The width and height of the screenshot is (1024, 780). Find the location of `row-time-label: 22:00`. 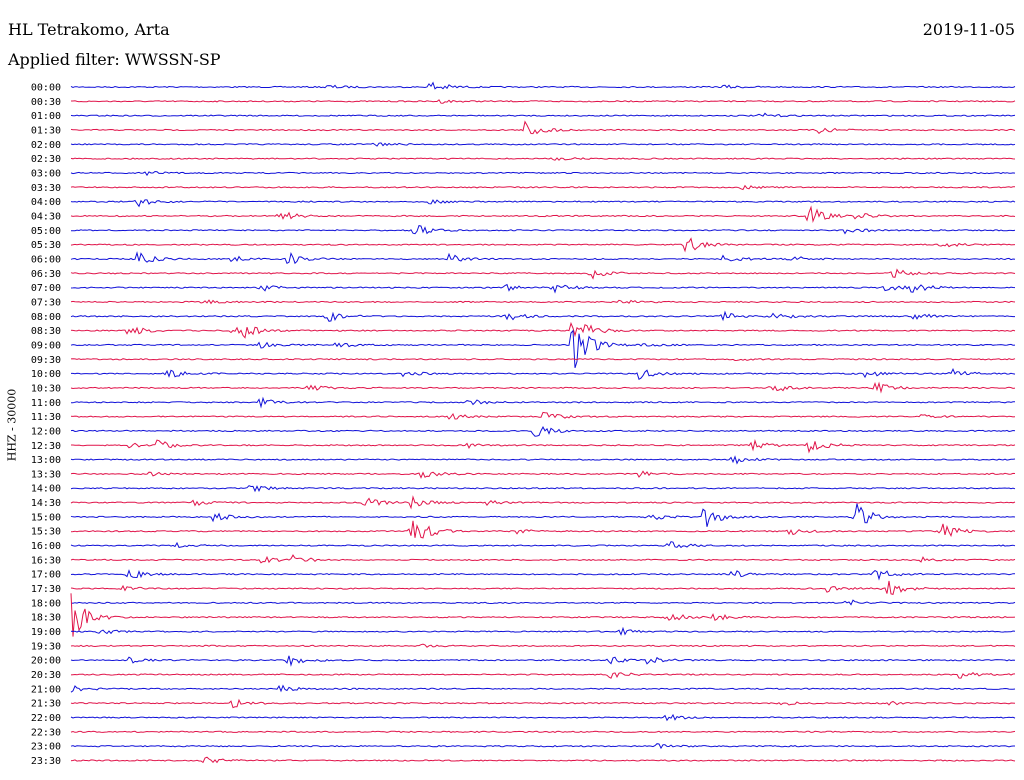

row-time-label: 22:00 is located at coordinates (46, 718).